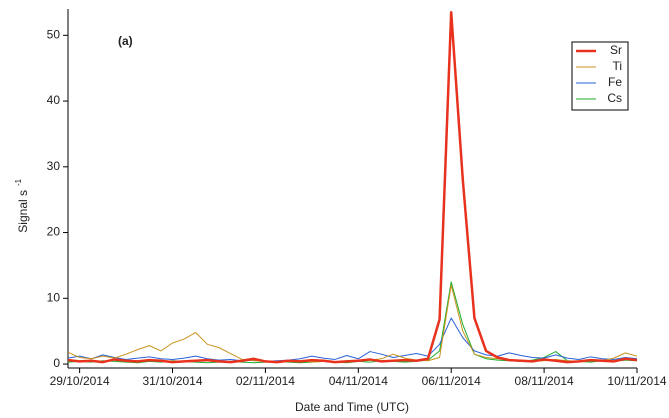  I want to click on x-axis-label: Date and Time (UTC), so click(352, 407).